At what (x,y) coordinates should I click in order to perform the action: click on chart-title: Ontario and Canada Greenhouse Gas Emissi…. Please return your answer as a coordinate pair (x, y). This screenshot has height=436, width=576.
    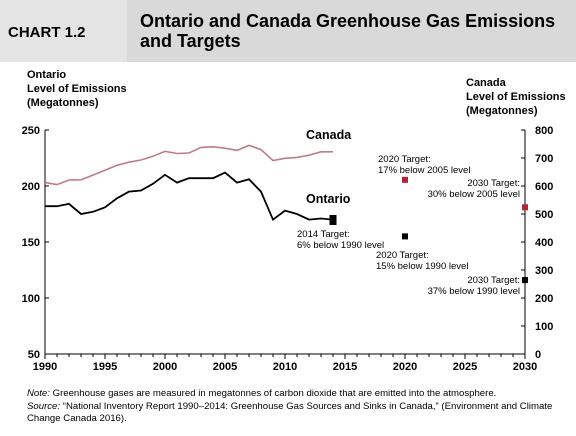
    Looking at the image, I should click on (350, 31).